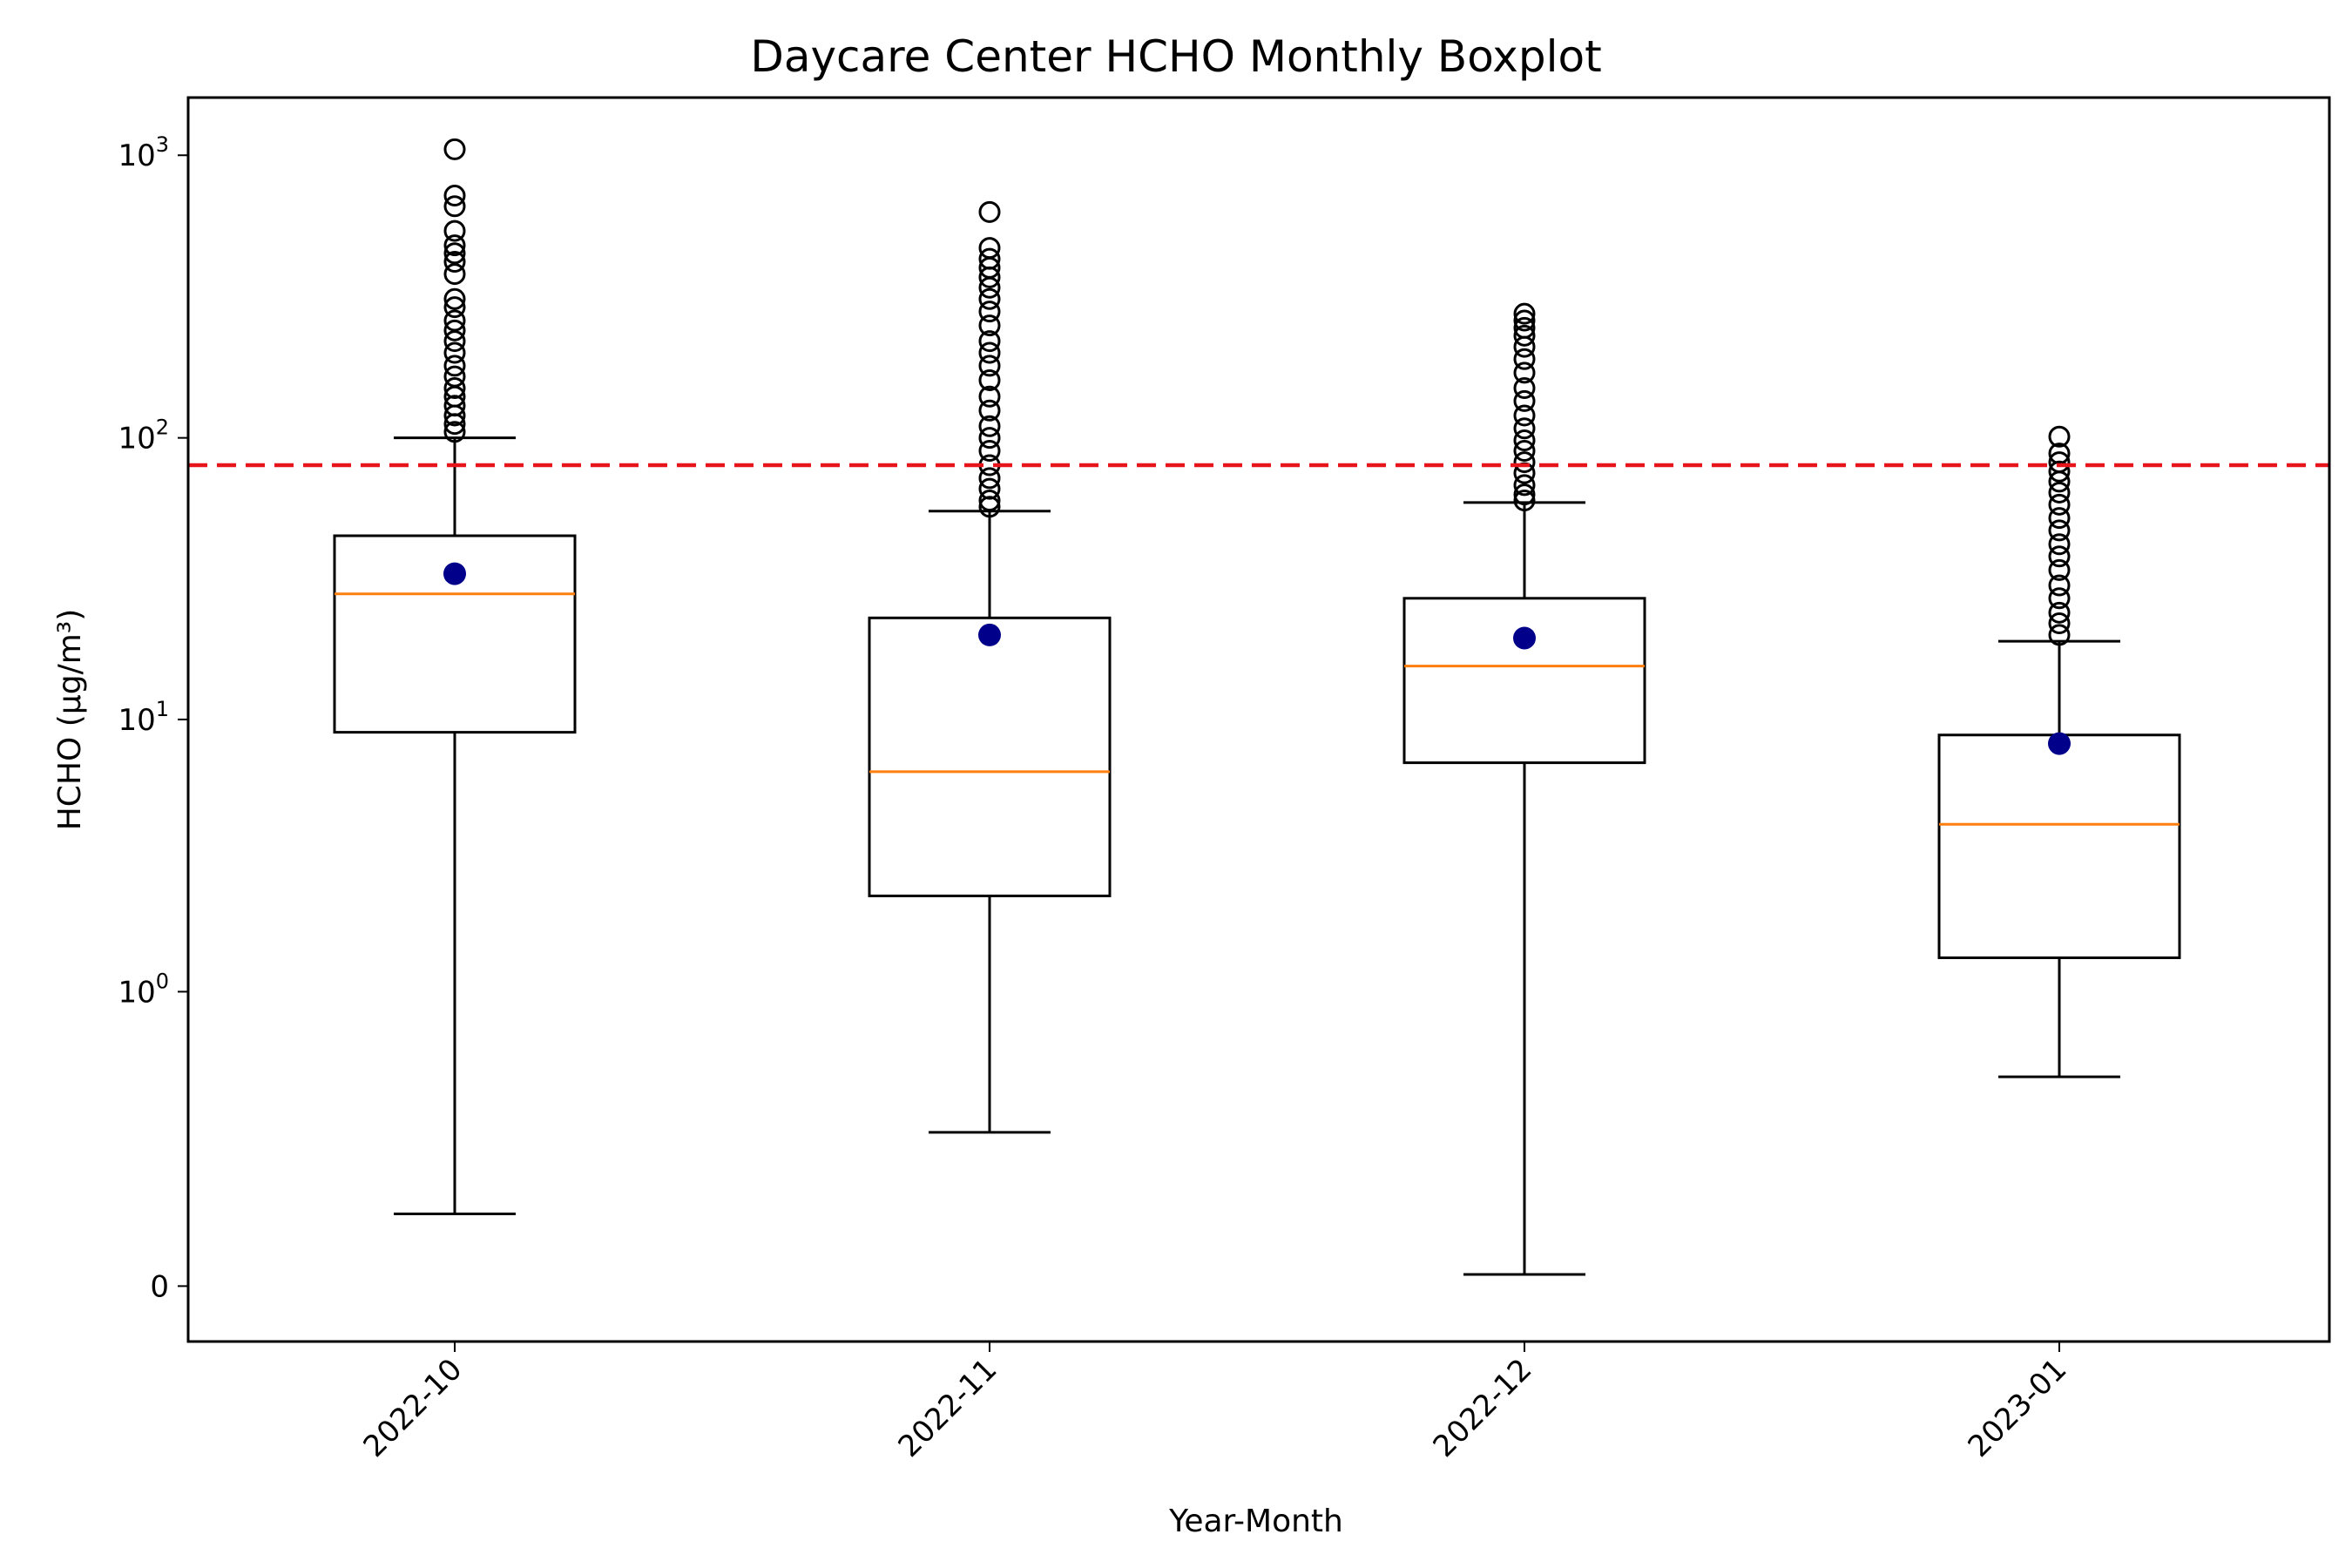  Describe the element at coordinates (70, 720) in the screenshot. I see `y-axis-label: HCHO (μg/m³)` at that location.